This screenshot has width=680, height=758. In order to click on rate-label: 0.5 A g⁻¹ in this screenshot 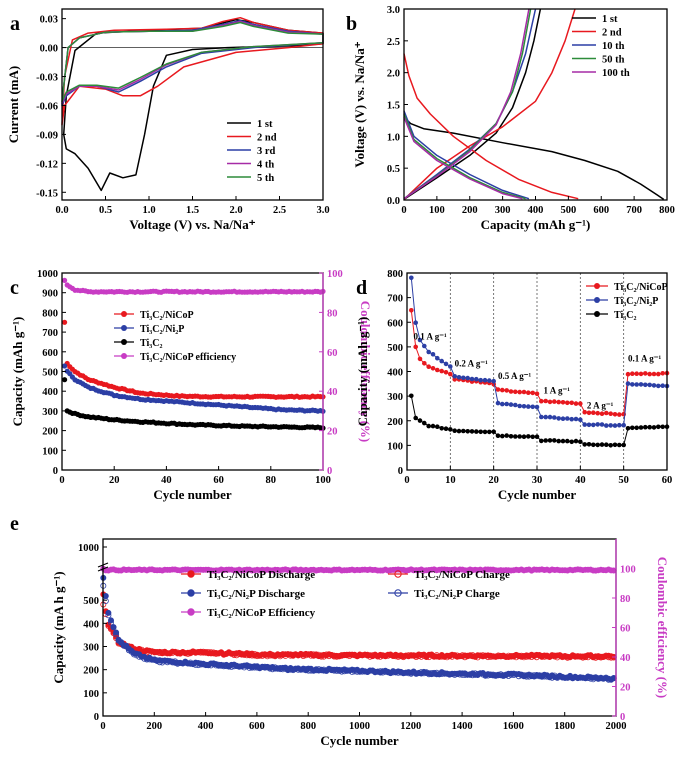, I will do `click(515, 376)`.